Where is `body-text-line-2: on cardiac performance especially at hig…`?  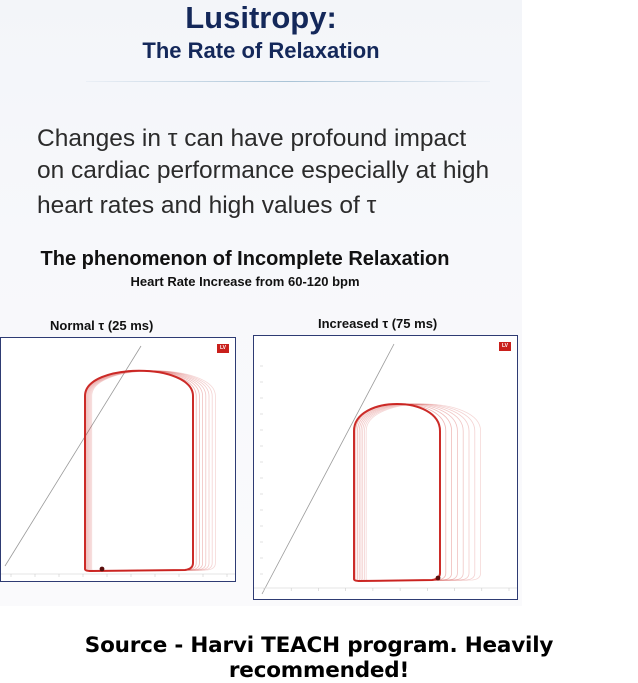 body-text-line-2: on cardiac performance especially at hig… is located at coordinates (263, 170).